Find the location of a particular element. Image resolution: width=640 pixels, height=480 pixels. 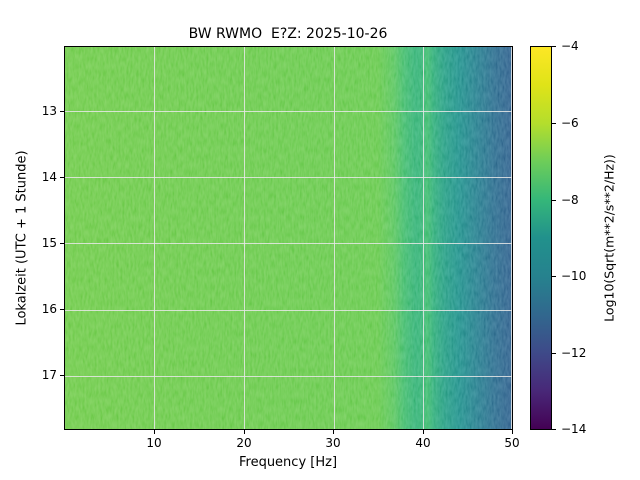

colorbar-tick-label: −12 is located at coordinates (574, 353).